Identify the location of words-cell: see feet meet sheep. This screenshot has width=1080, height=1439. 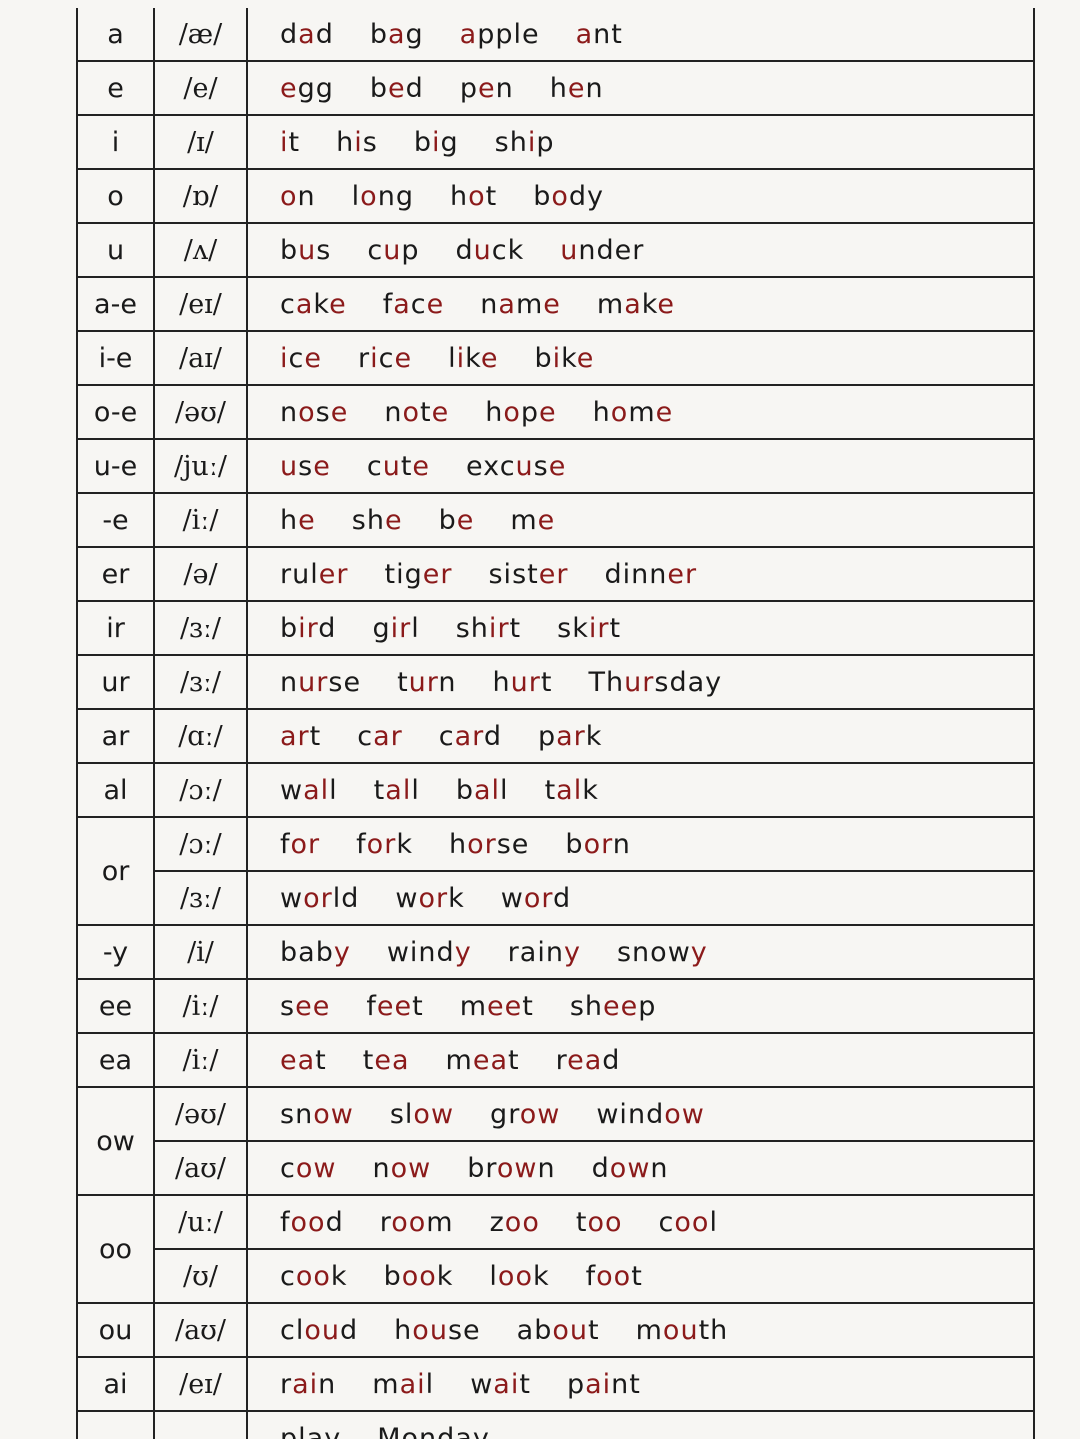
(641, 1007).